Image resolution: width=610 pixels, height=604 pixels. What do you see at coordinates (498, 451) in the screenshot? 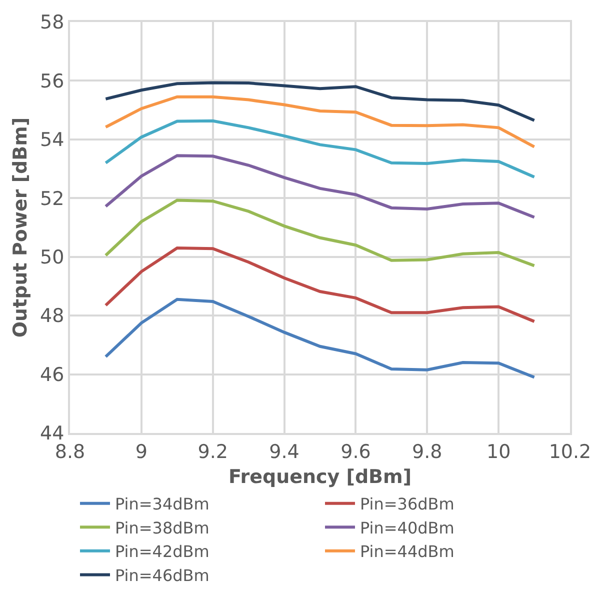
I see `x-tick-label: 10` at bounding box center [498, 451].